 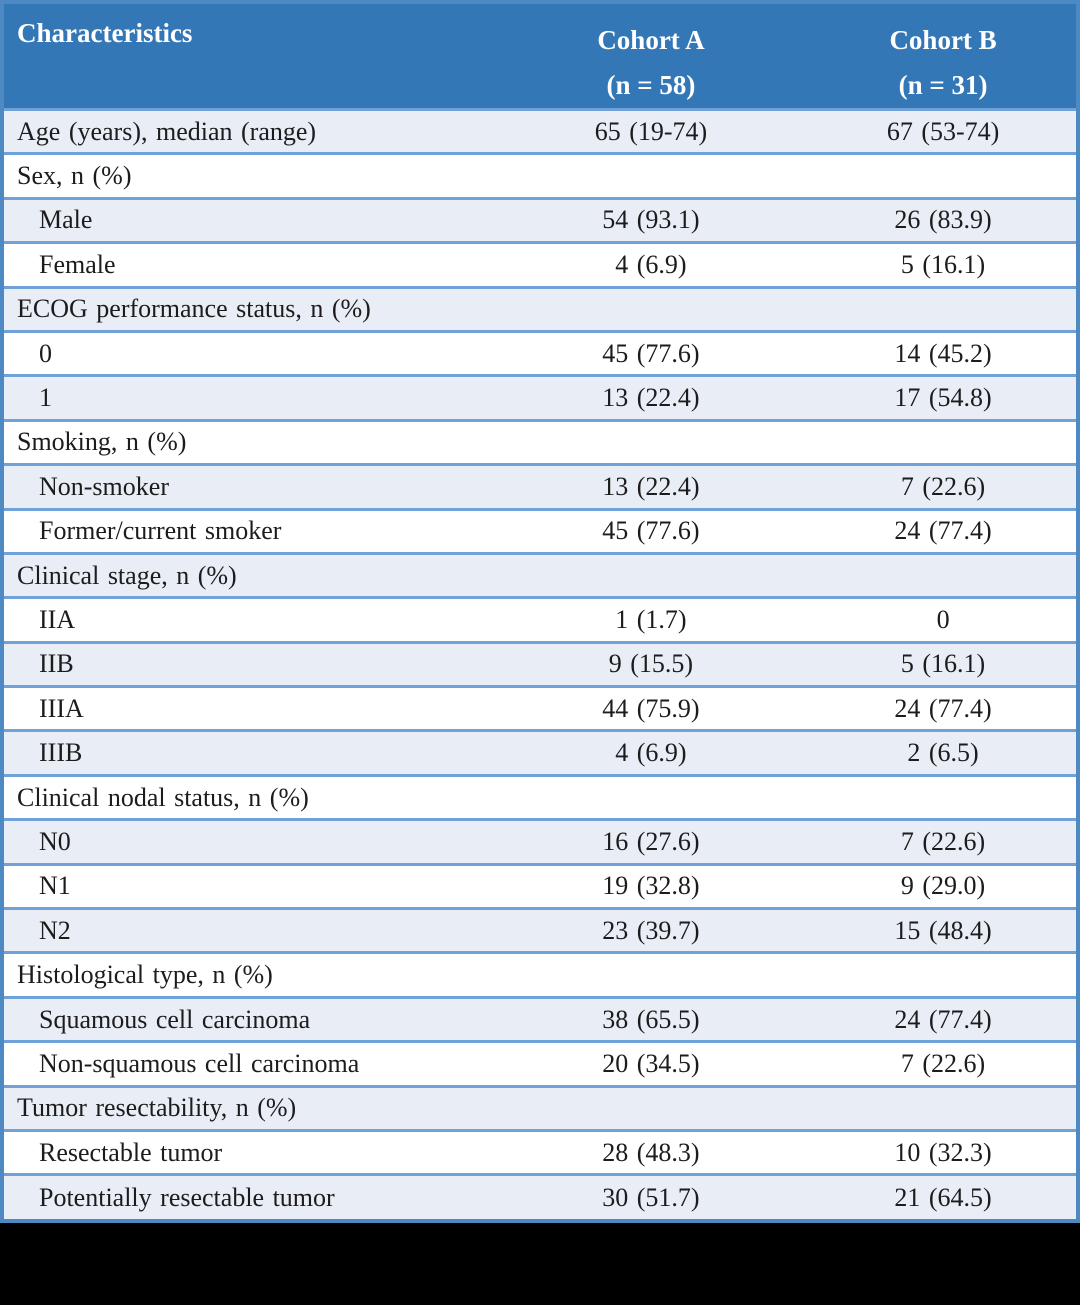 What do you see at coordinates (651, 663) in the screenshot?
I see `cohort-a-value: 9 (15.5)` at bounding box center [651, 663].